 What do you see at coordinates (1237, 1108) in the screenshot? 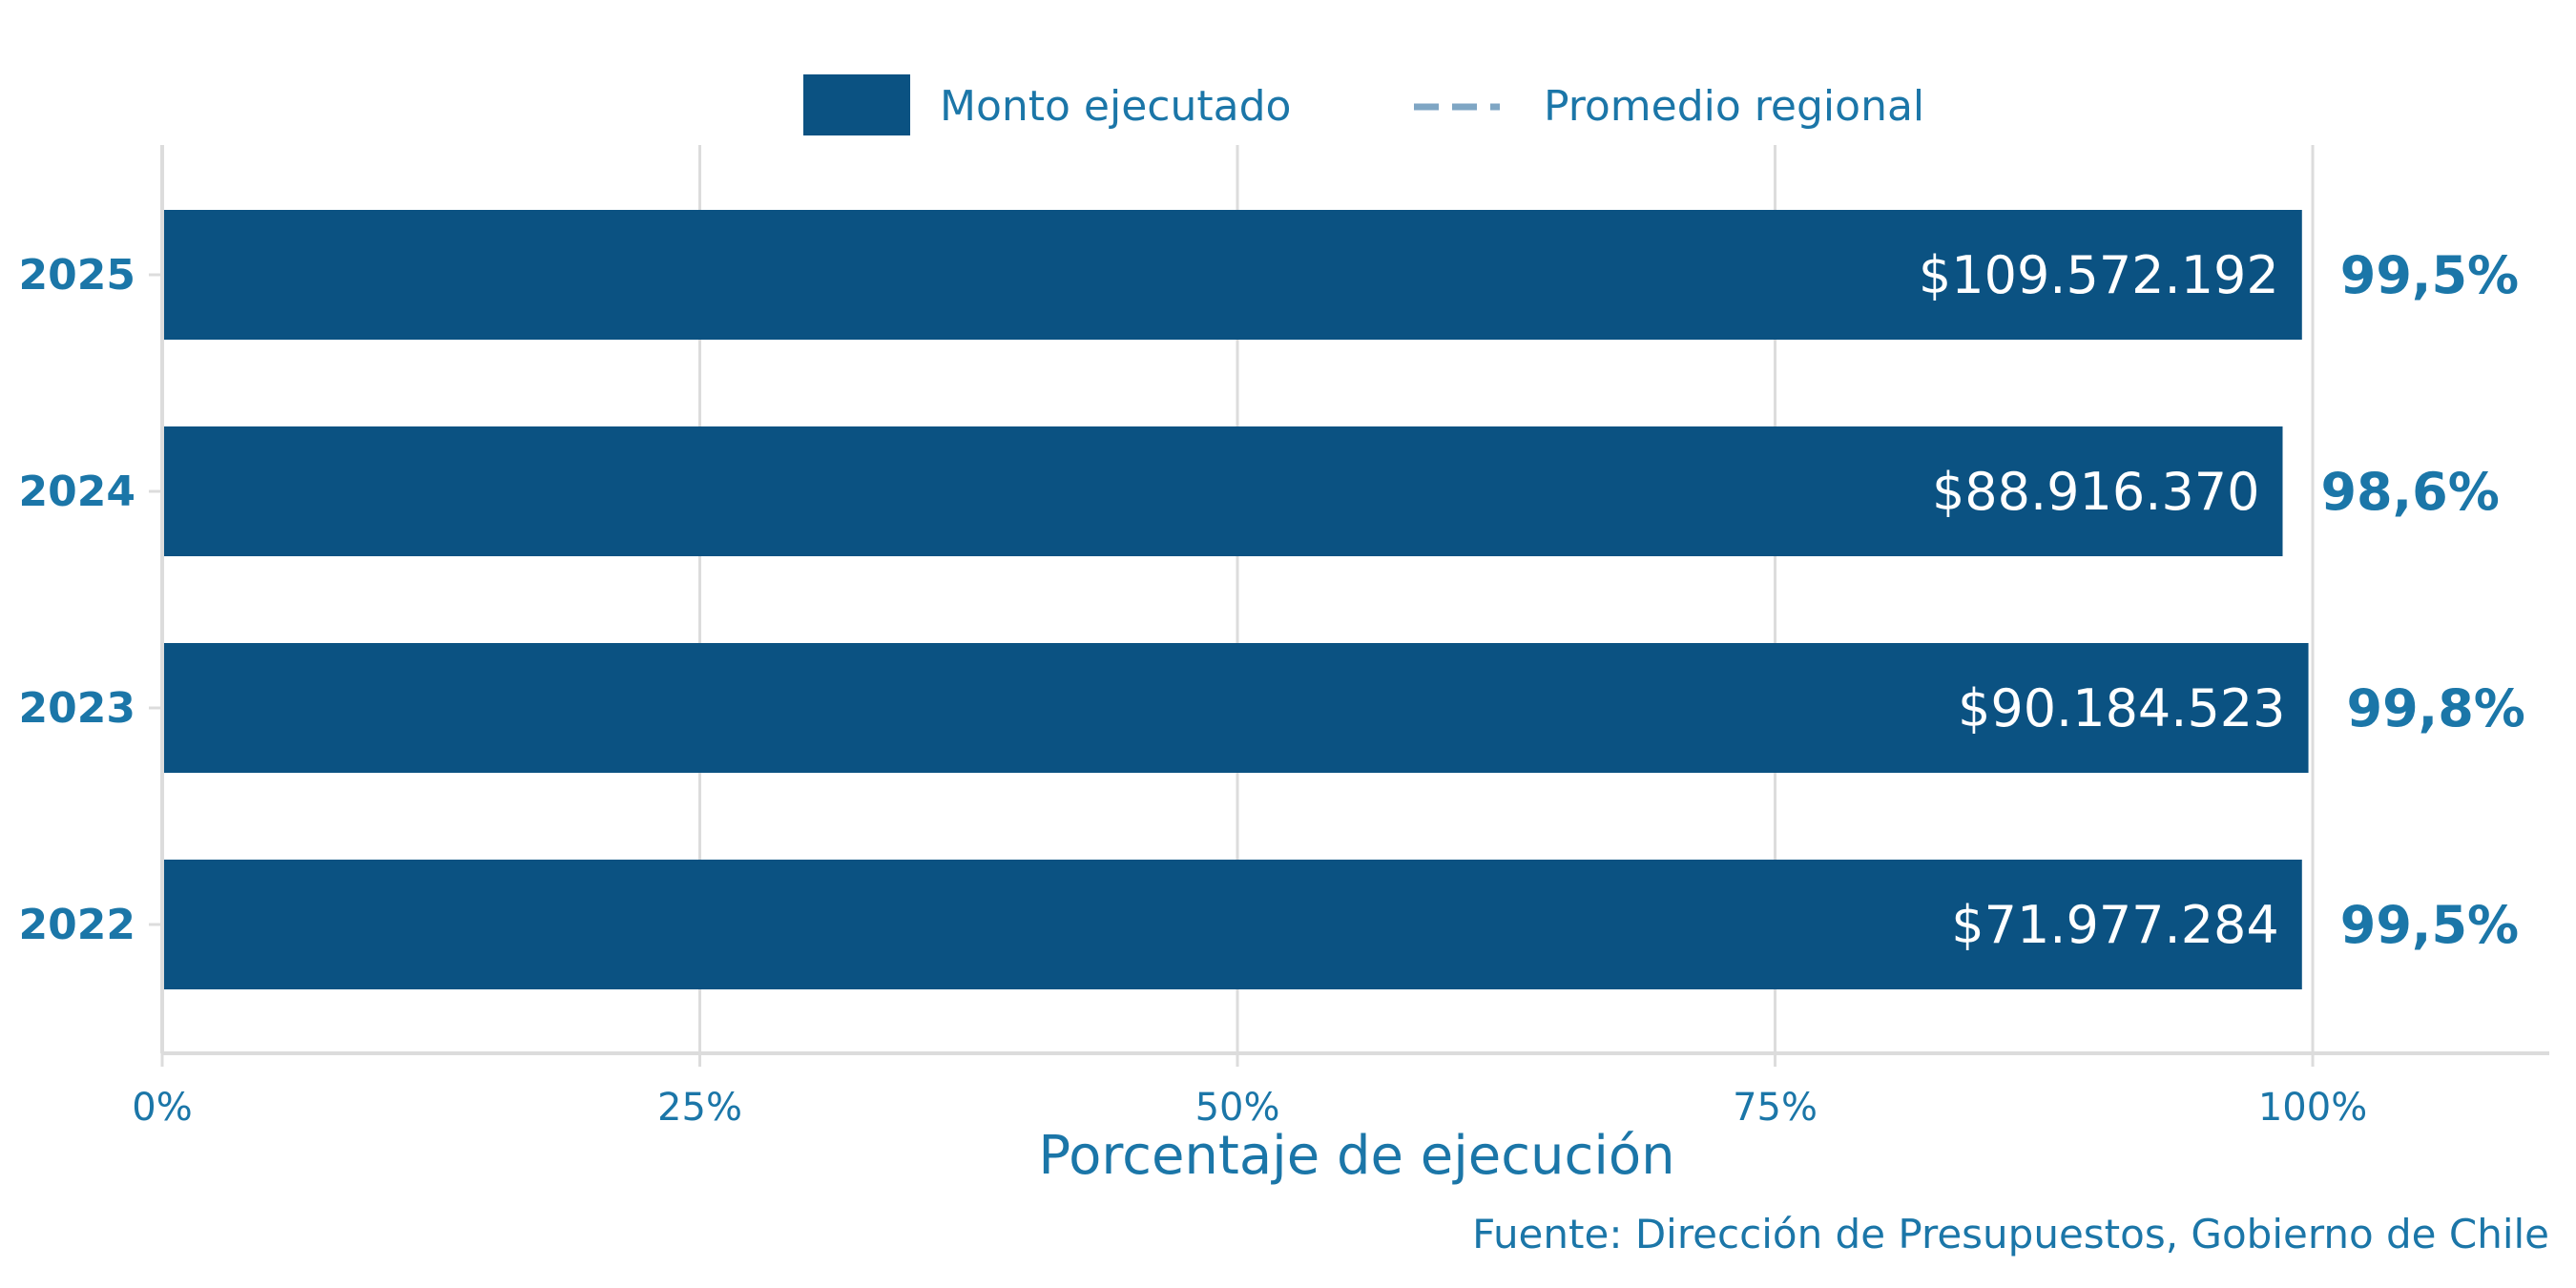
I see `x-tick-label: 50%` at bounding box center [1237, 1108].